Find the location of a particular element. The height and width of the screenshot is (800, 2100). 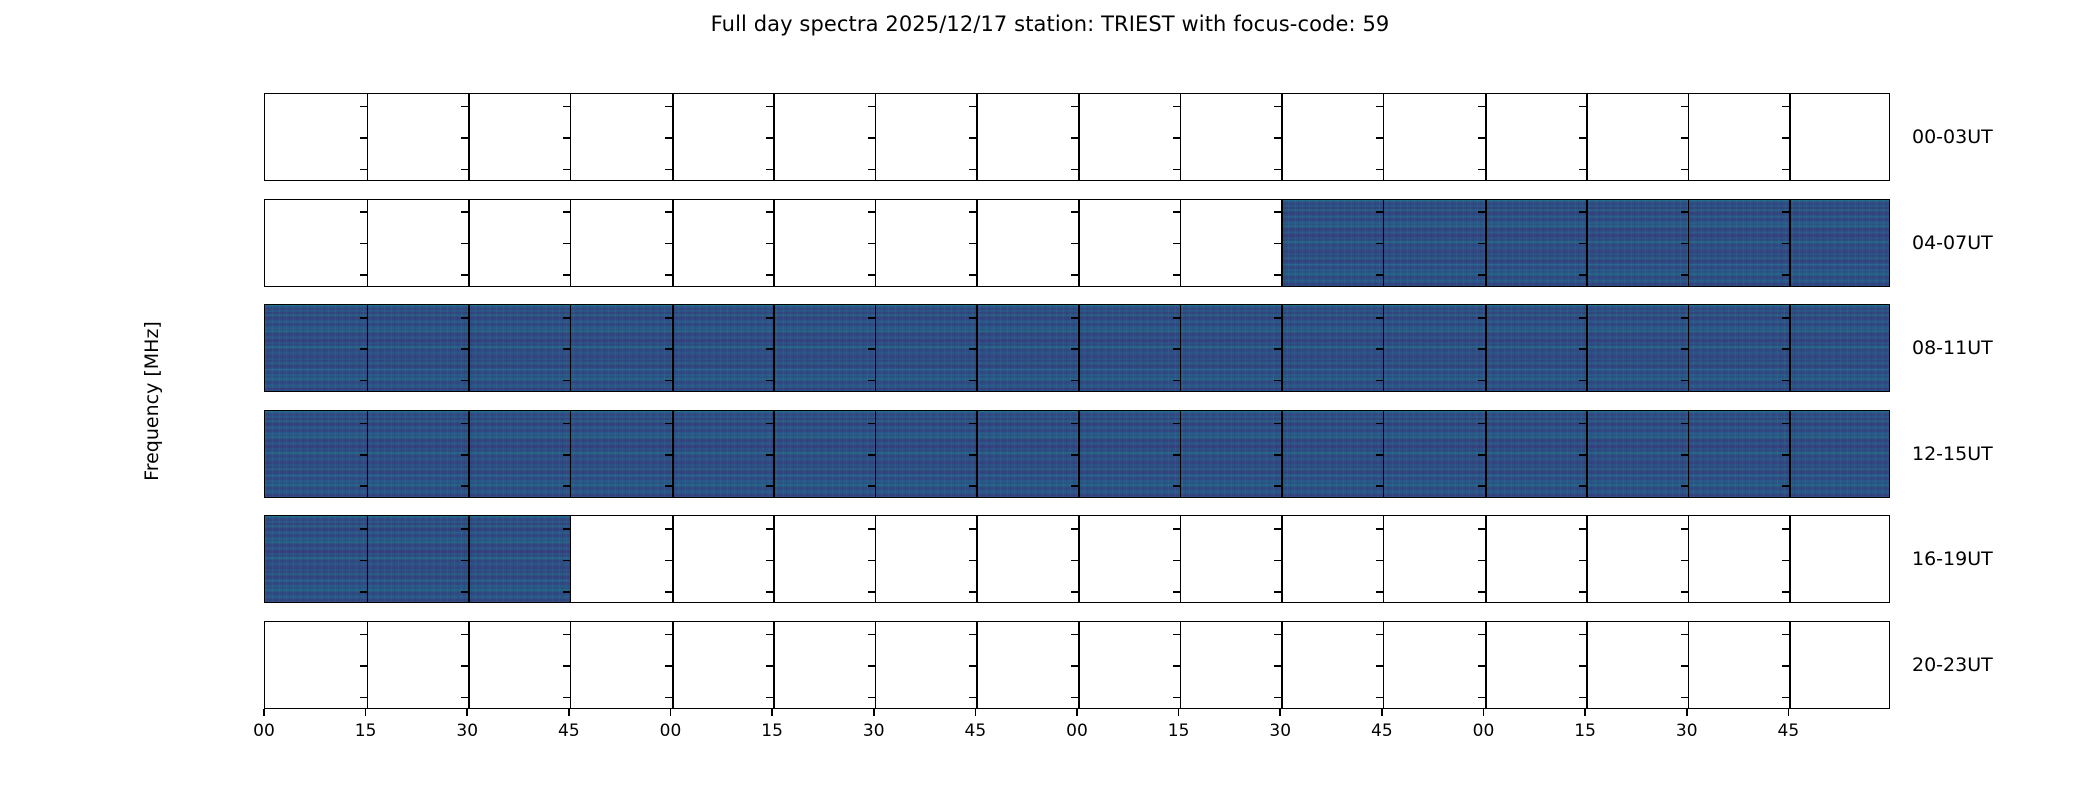

spectrogram-image is located at coordinates (1585, 242).